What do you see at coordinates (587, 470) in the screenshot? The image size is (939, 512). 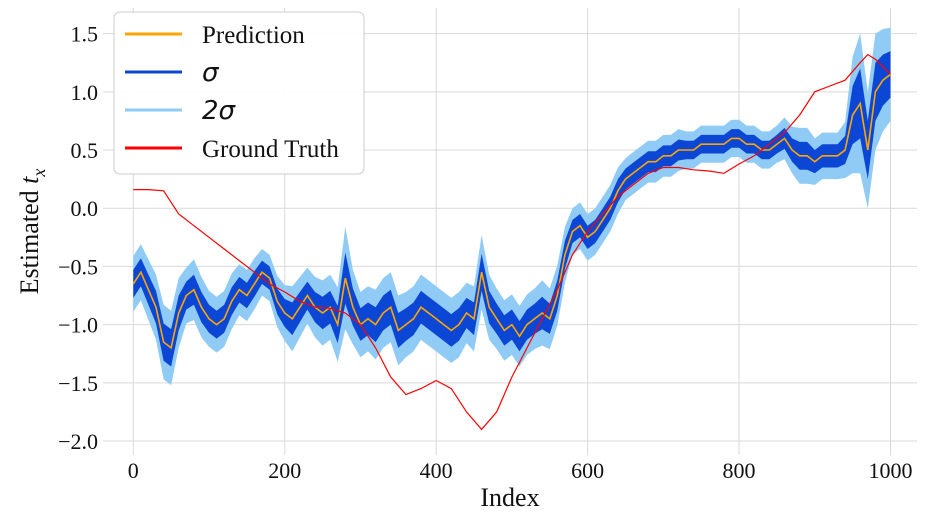 I see `x-tick-label: 600` at bounding box center [587, 470].